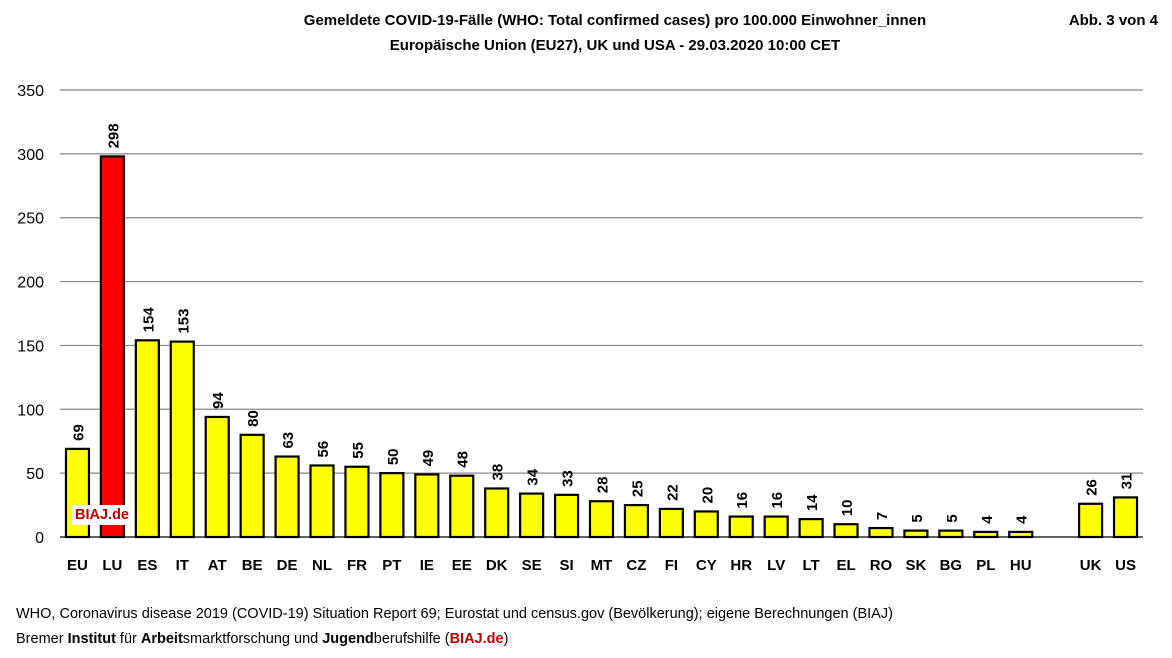 This screenshot has height=658, width=1172. I want to click on x-tick-label: HU, so click(1021, 565).